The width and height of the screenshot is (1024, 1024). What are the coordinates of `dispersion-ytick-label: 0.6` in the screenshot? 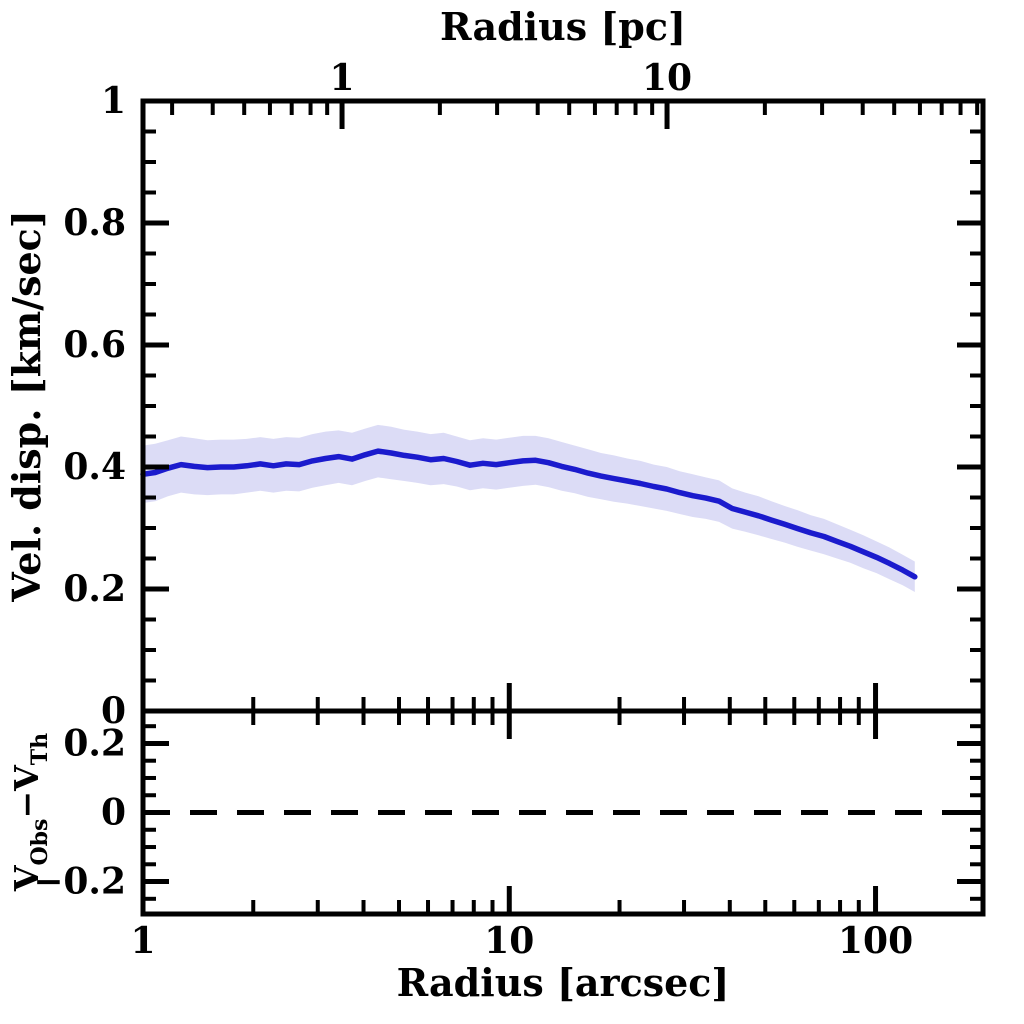 It's located at (94, 345).